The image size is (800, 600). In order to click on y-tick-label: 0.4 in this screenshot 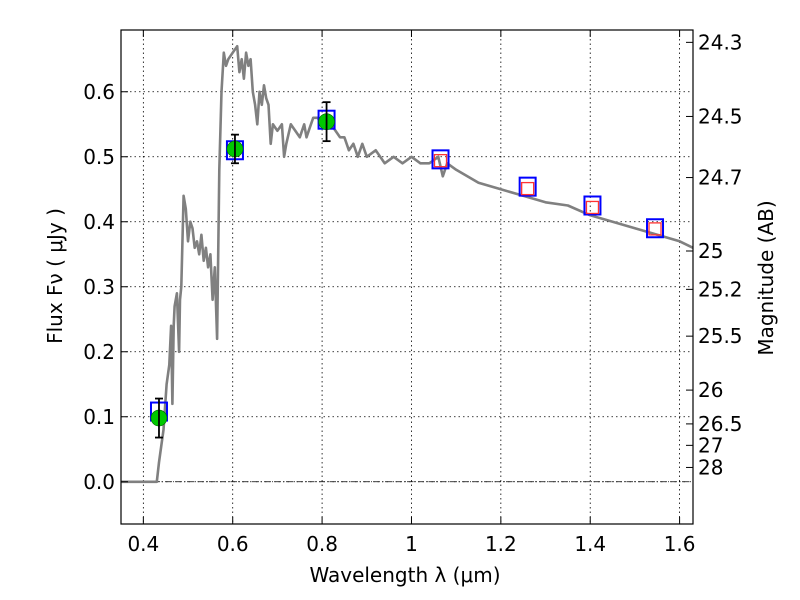, I will do `click(99, 222)`.